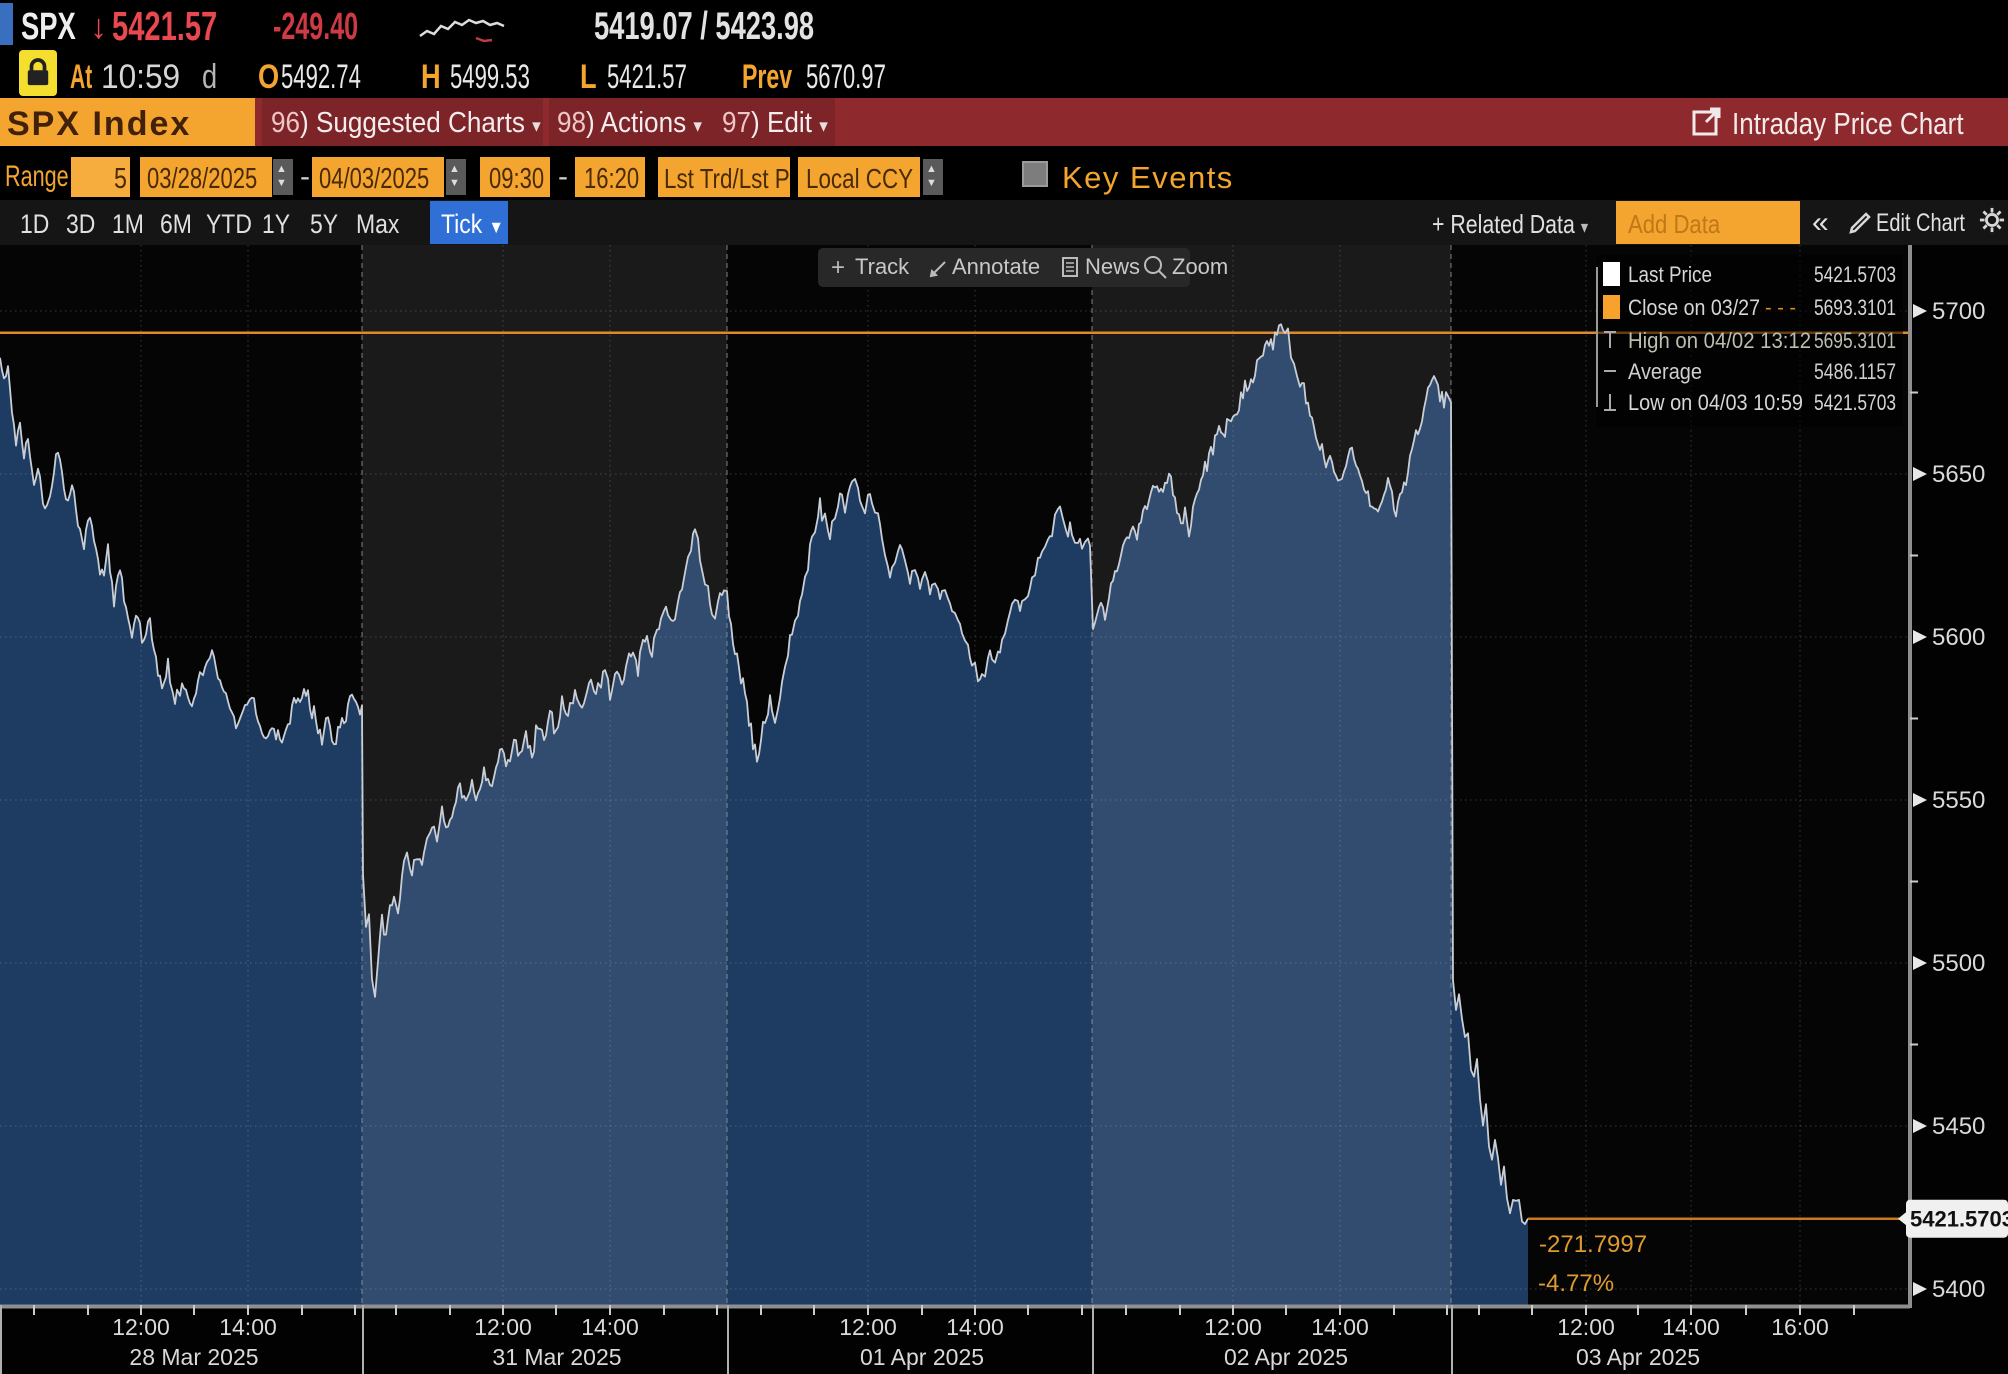 The width and height of the screenshot is (2008, 1374). Describe the element at coordinates (1958, 963) in the screenshot. I see `svg-text: 5500` at that location.